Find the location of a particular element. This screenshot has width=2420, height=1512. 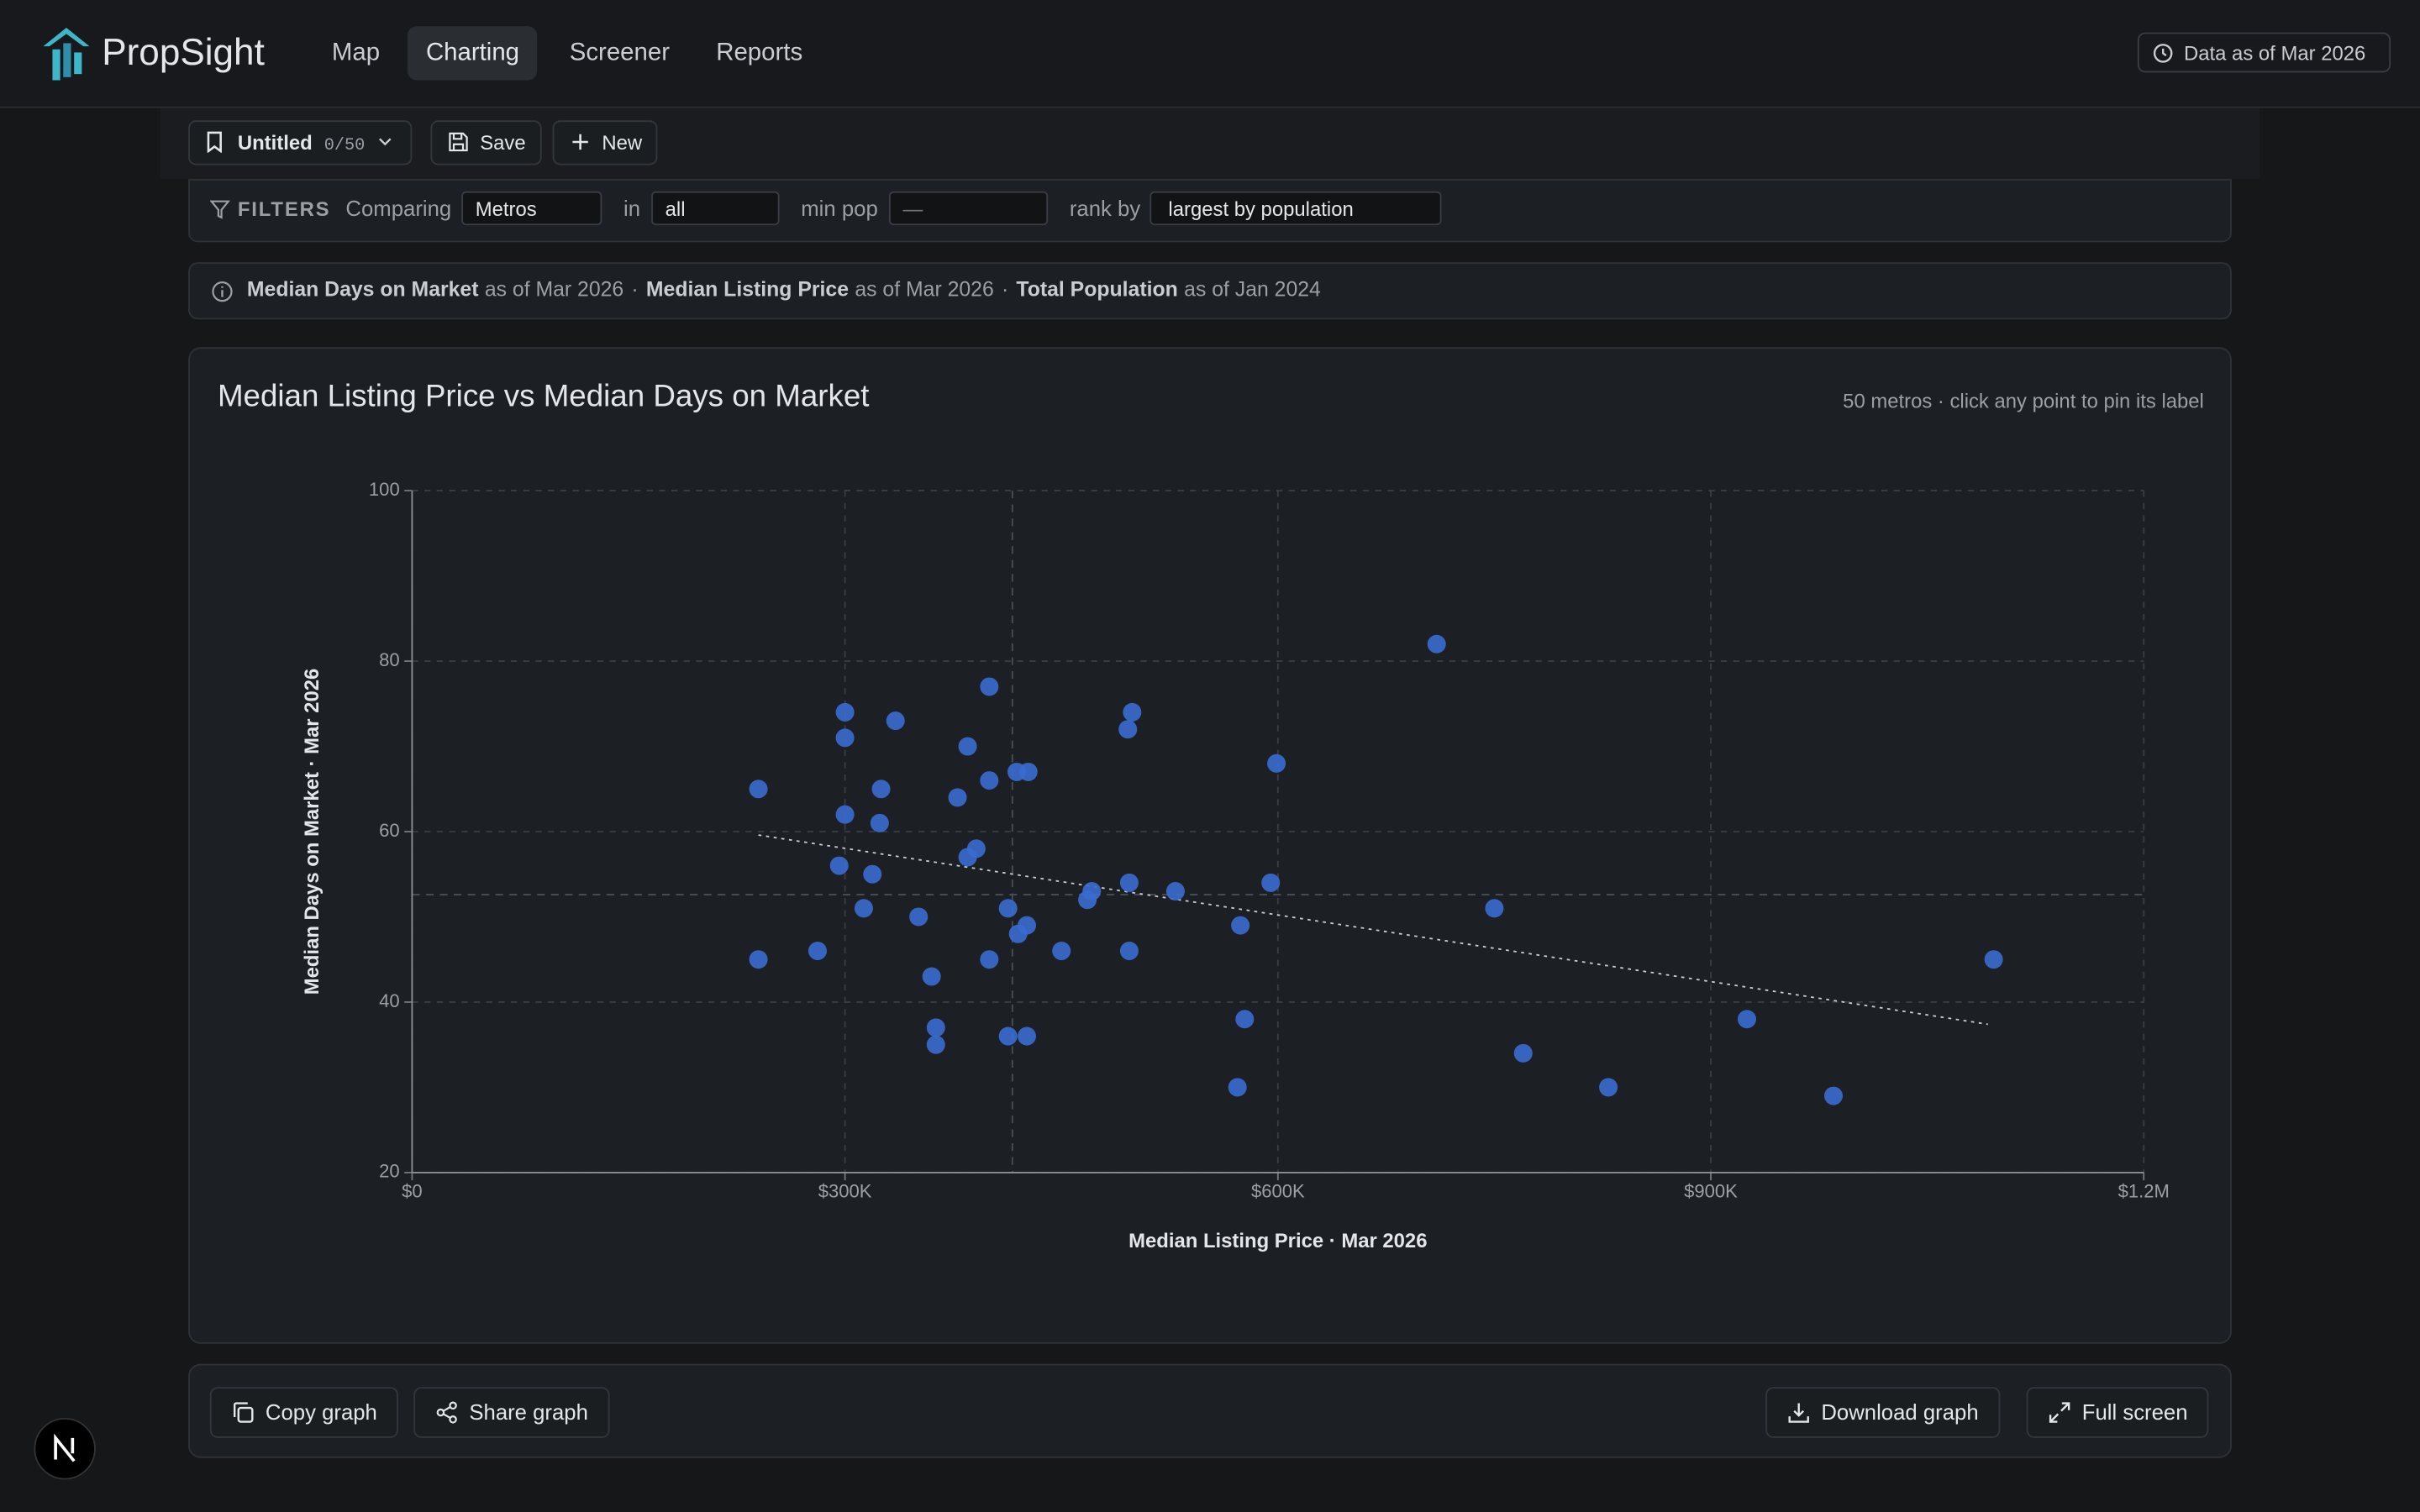

y-tick-label: 60 is located at coordinates (390, 830).